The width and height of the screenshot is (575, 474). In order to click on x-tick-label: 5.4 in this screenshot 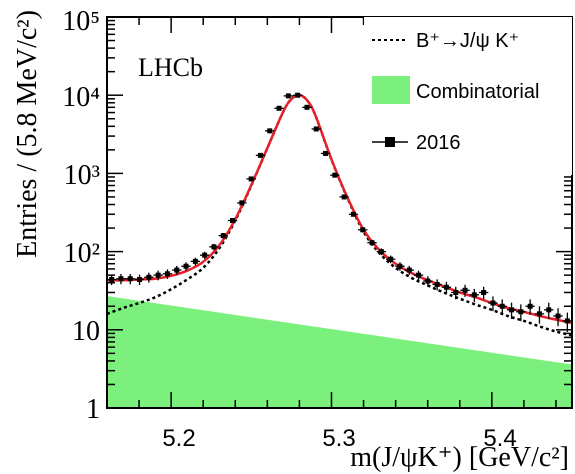, I will do `click(499, 438)`.